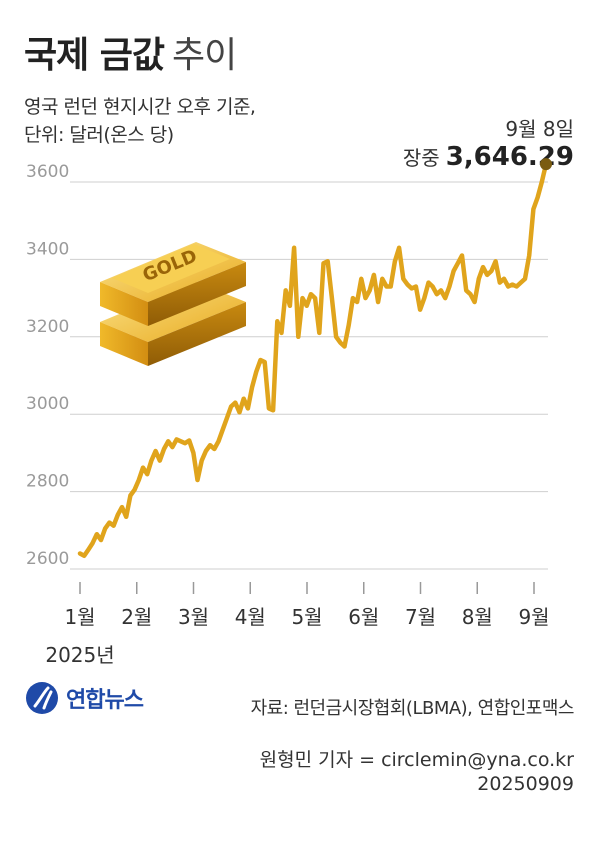  What do you see at coordinates (136, 617) in the screenshot?
I see `x-tick-label: 2월` at bounding box center [136, 617].